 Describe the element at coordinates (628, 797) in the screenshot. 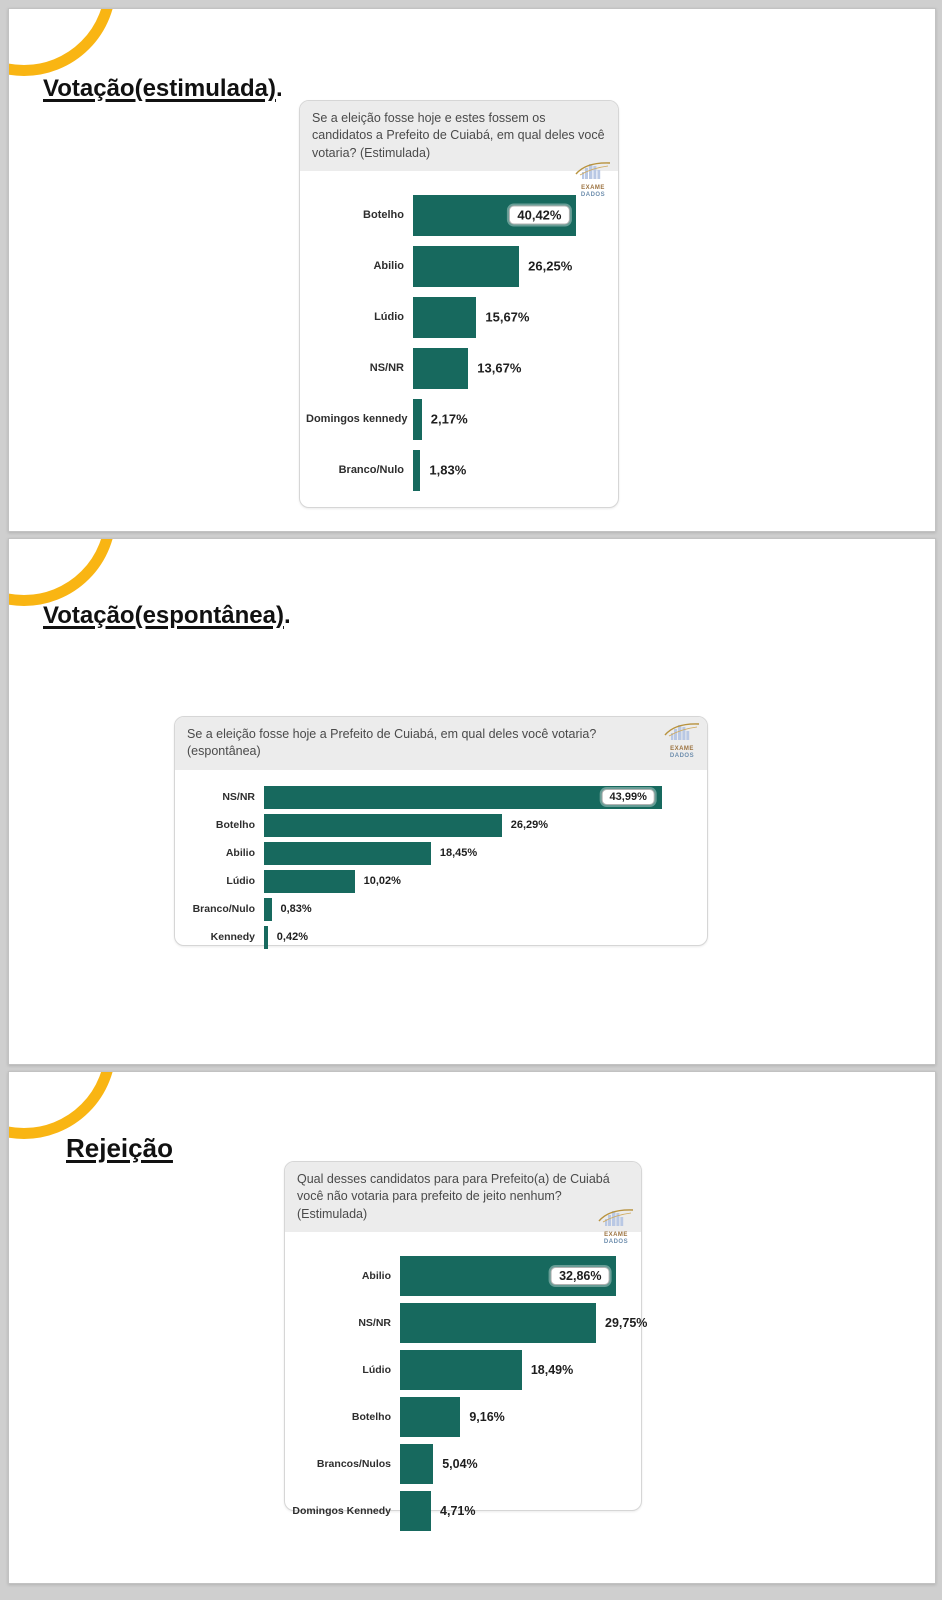

I see `bar-value: 43,99%` at that location.